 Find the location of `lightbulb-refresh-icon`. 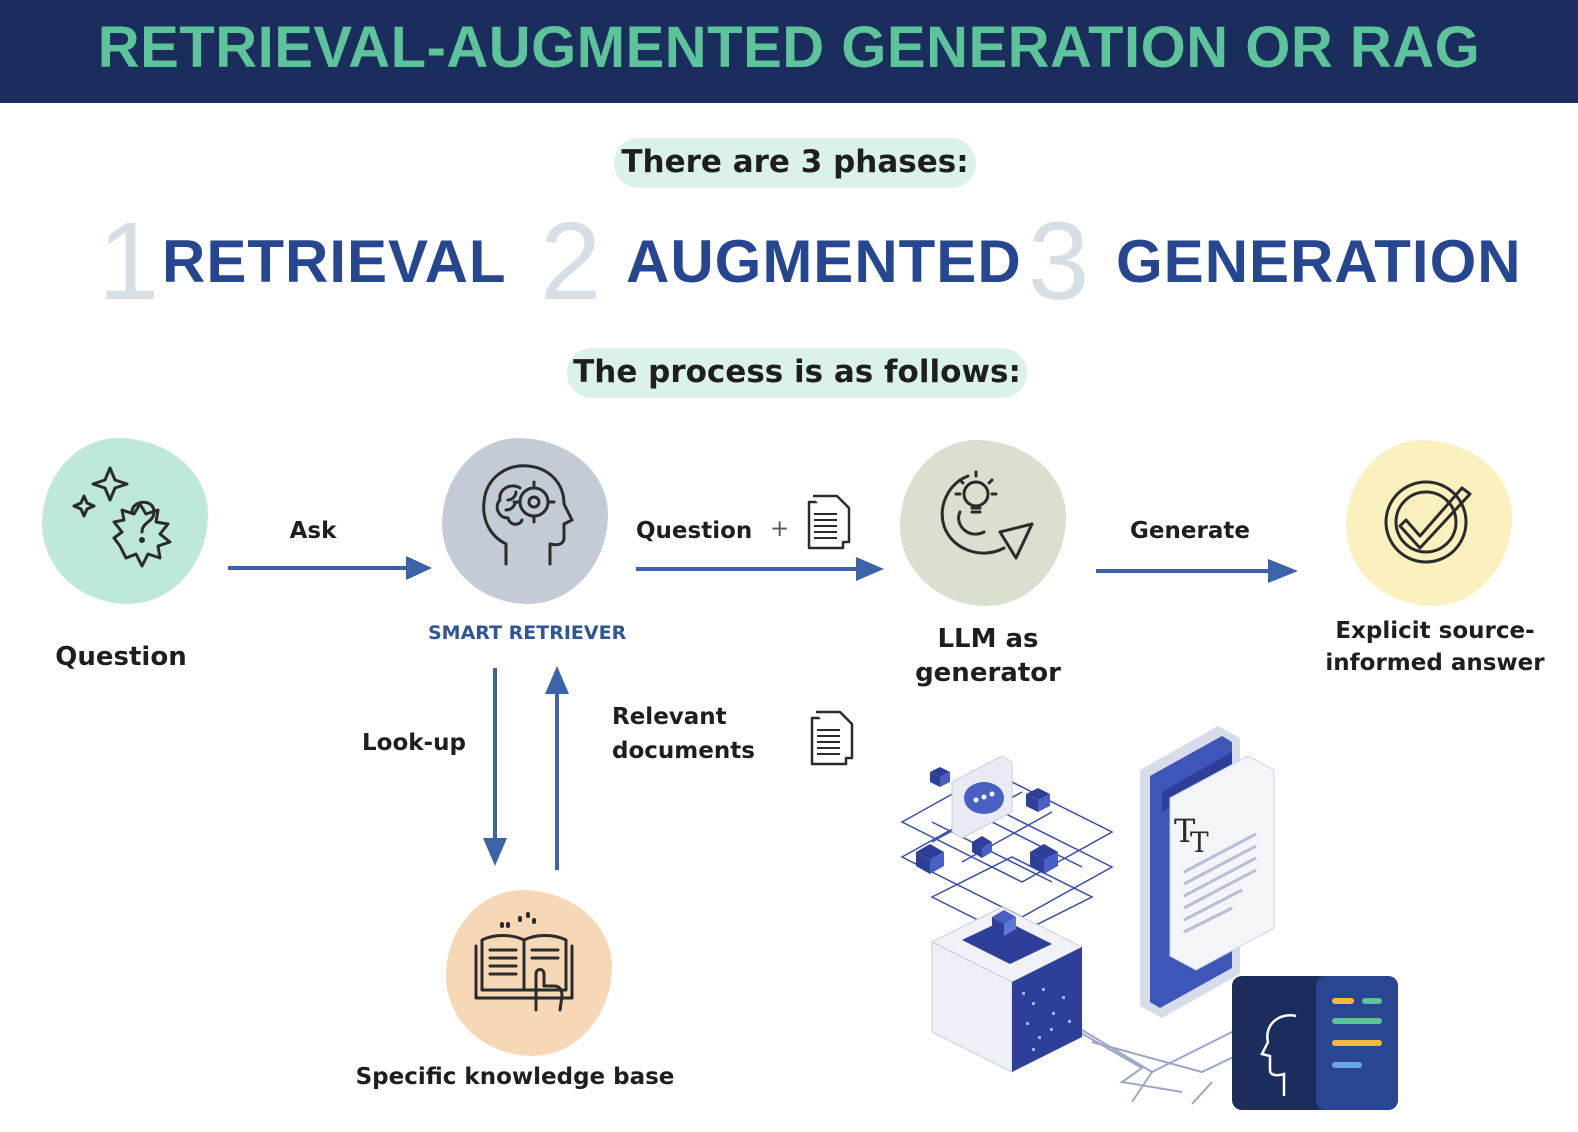

lightbulb-refresh-icon is located at coordinates (987, 515).